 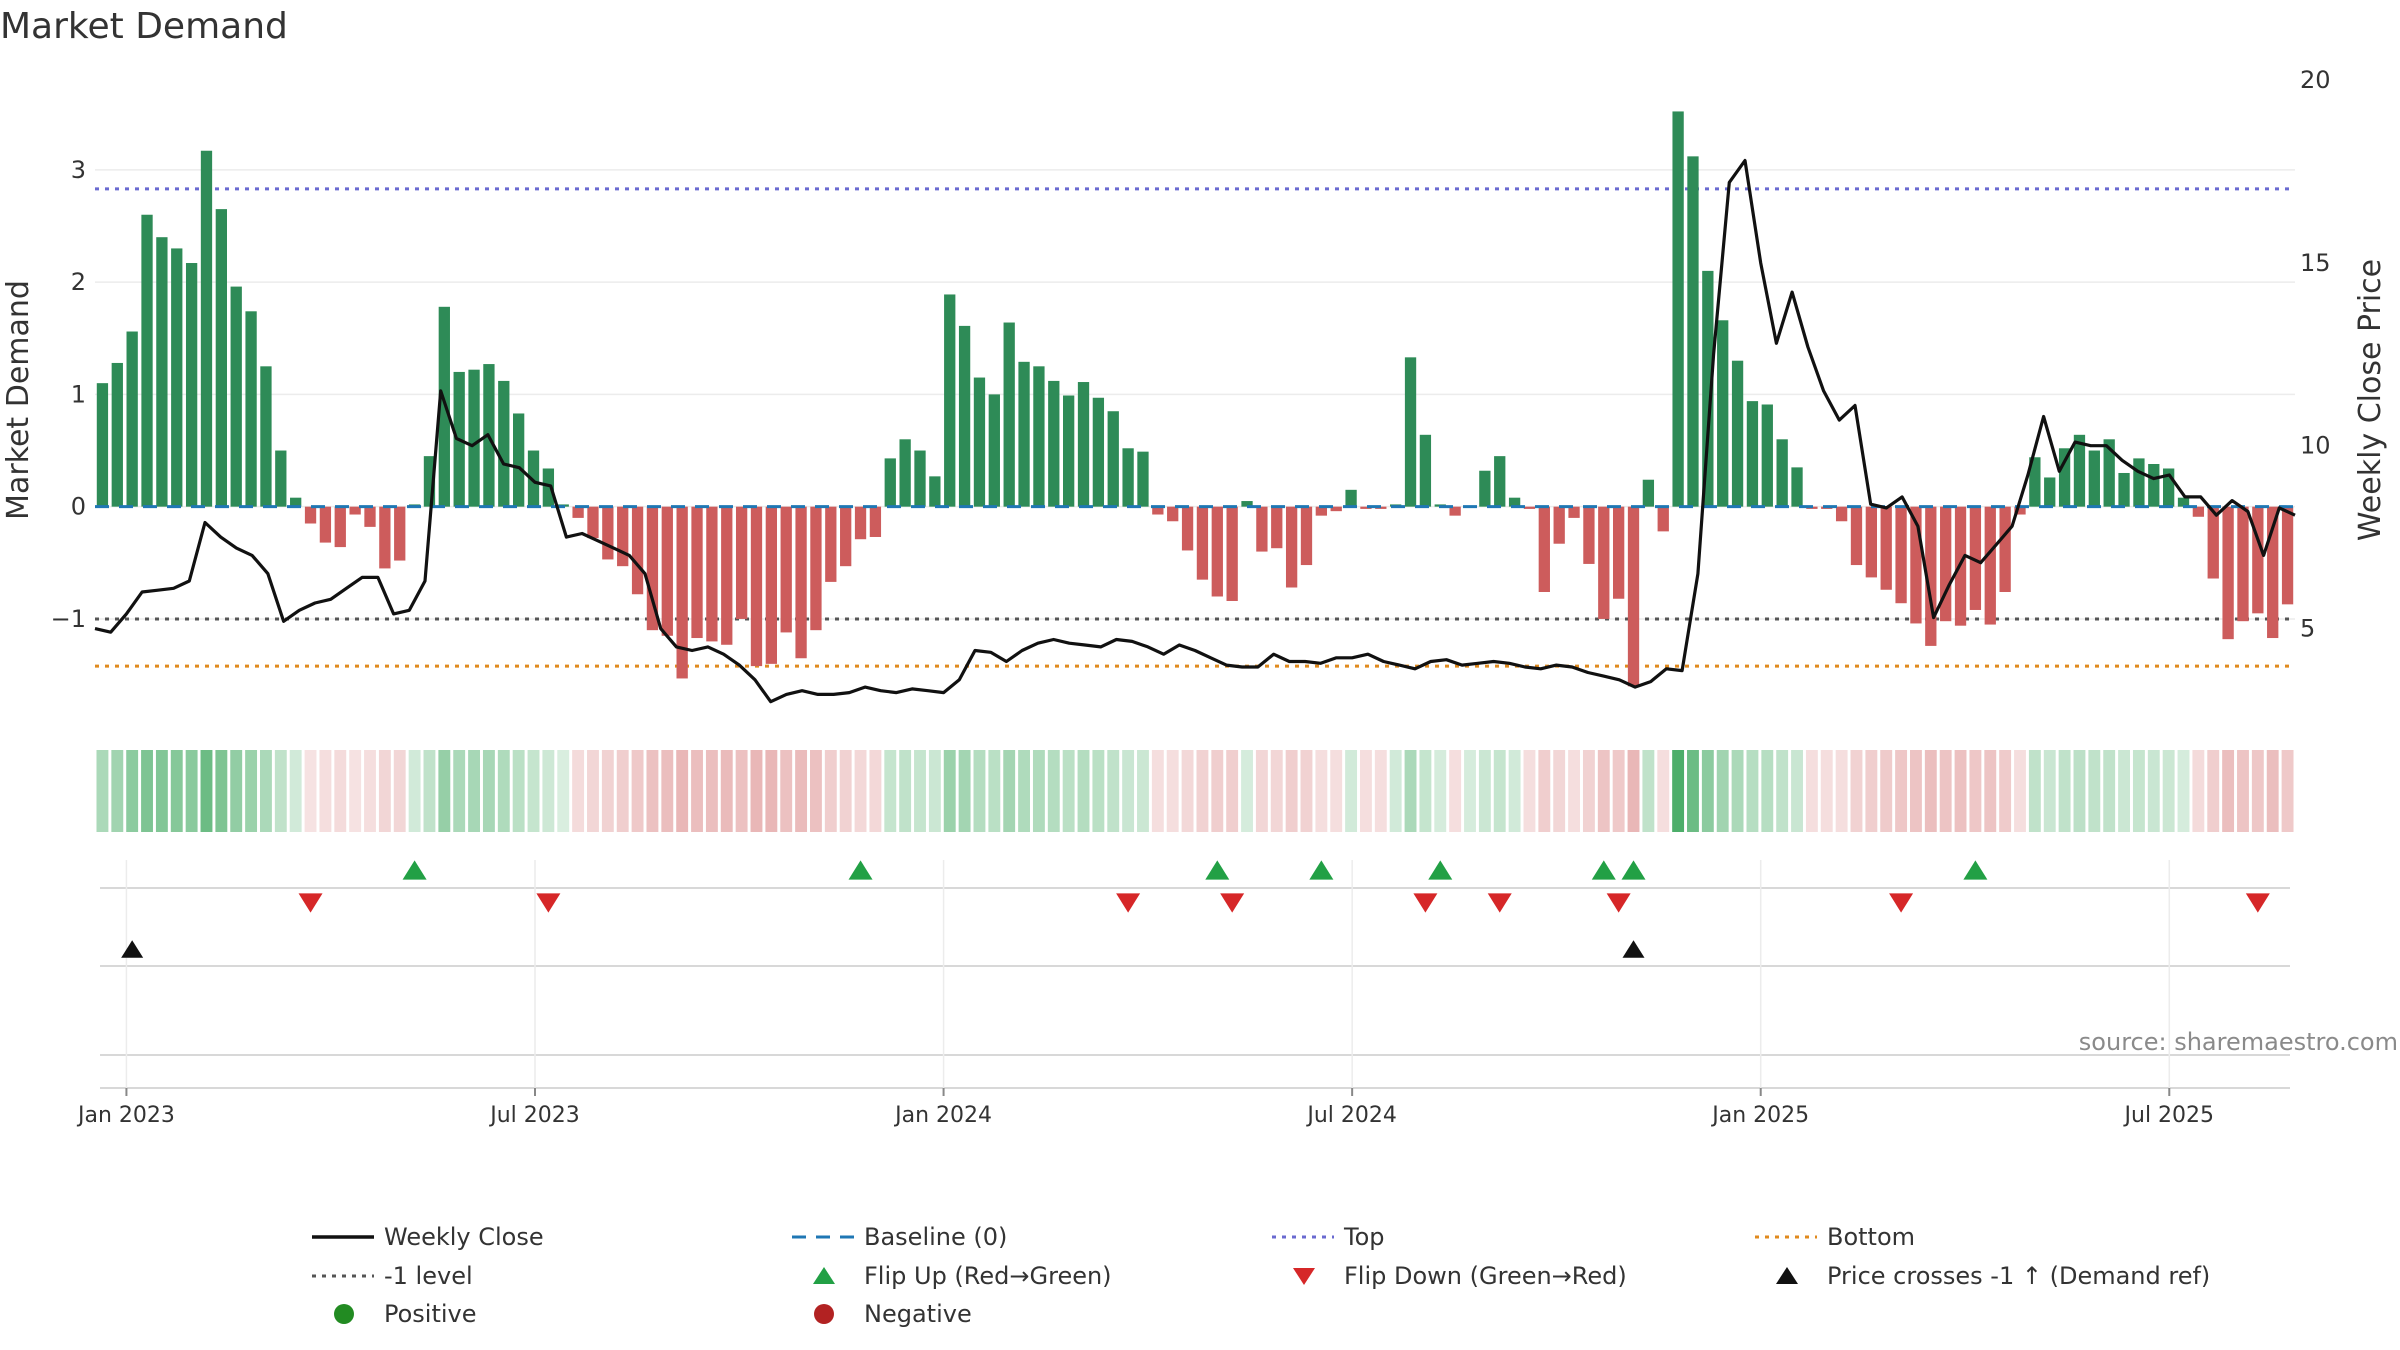 What do you see at coordinates (1364, 1237) in the screenshot?
I see `legend-label: Top` at bounding box center [1364, 1237].